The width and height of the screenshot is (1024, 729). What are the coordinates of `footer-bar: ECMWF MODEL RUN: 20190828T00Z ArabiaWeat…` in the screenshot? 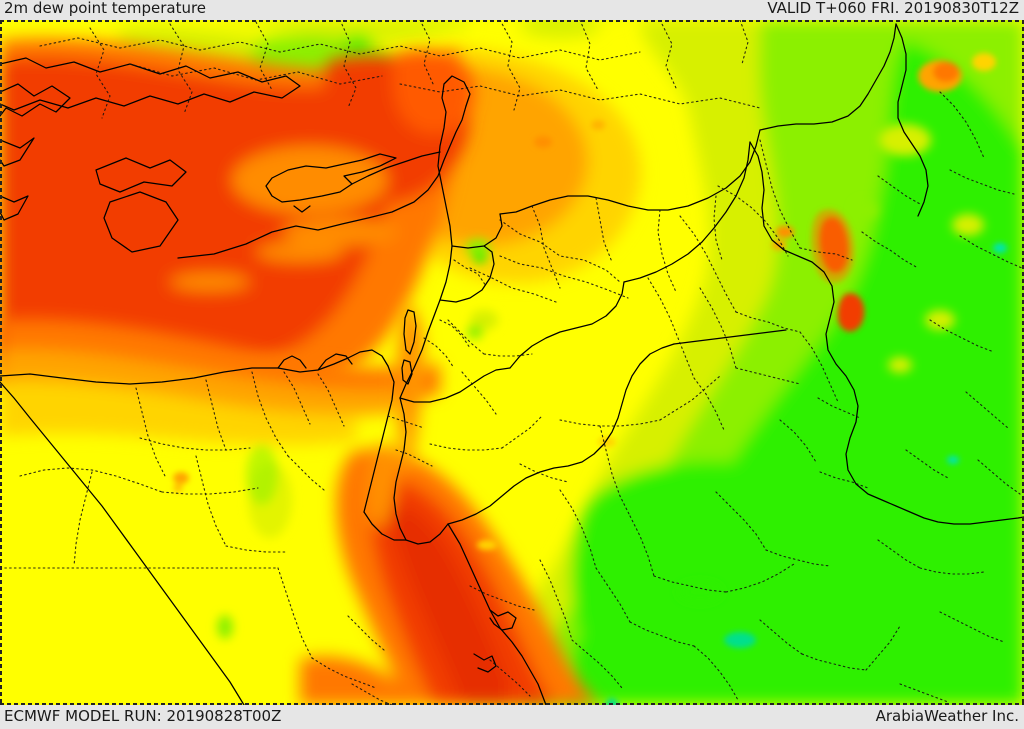 It's located at (512, 717).